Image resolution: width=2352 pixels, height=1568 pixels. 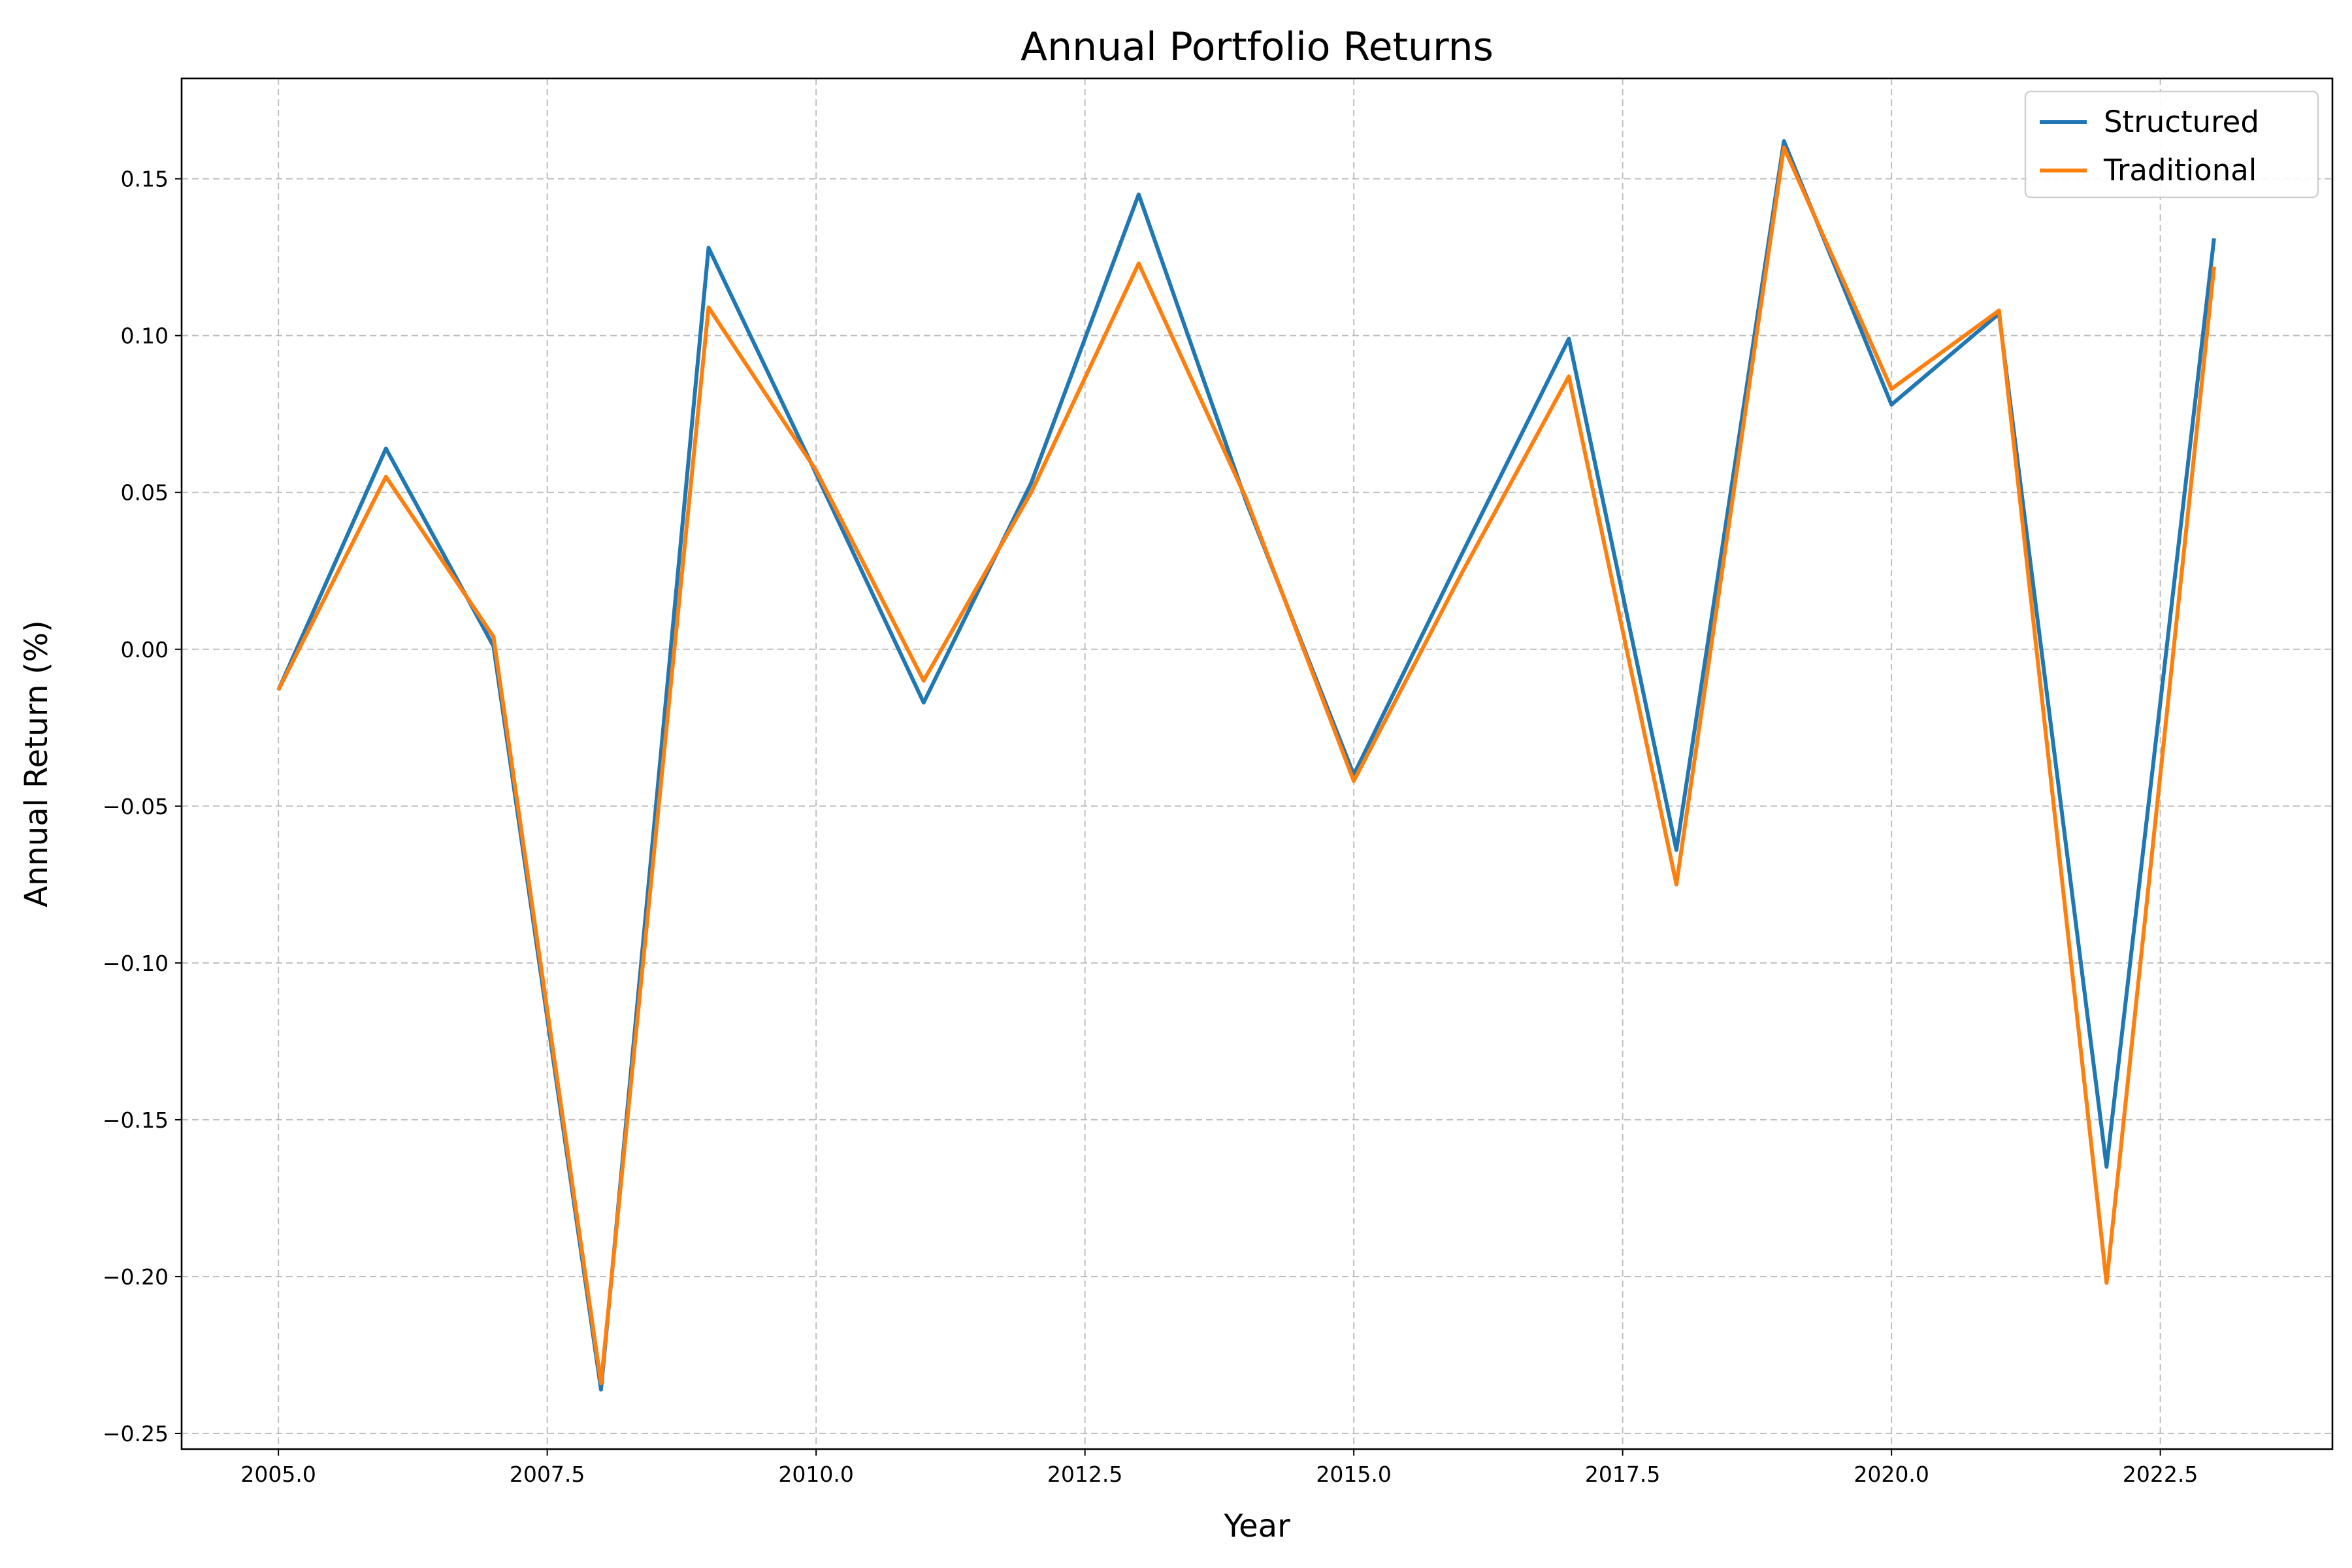 I want to click on x-tick-label: 2012.5, so click(x=1084, y=1474).